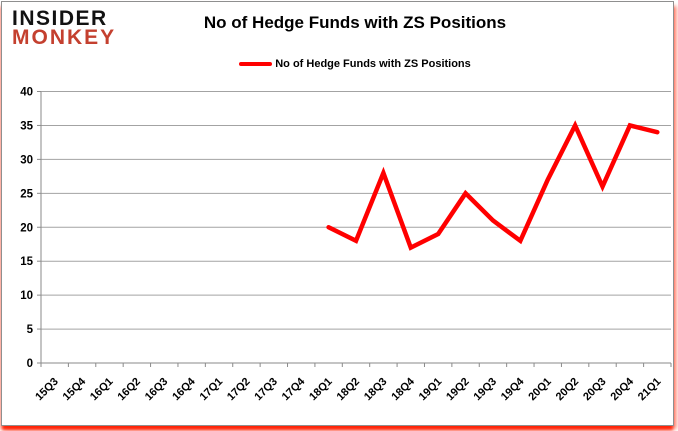 This screenshot has width=678, height=431. What do you see at coordinates (458, 390) in the screenshot?
I see `x-axis-label: 19Q2` at bounding box center [458, 390].